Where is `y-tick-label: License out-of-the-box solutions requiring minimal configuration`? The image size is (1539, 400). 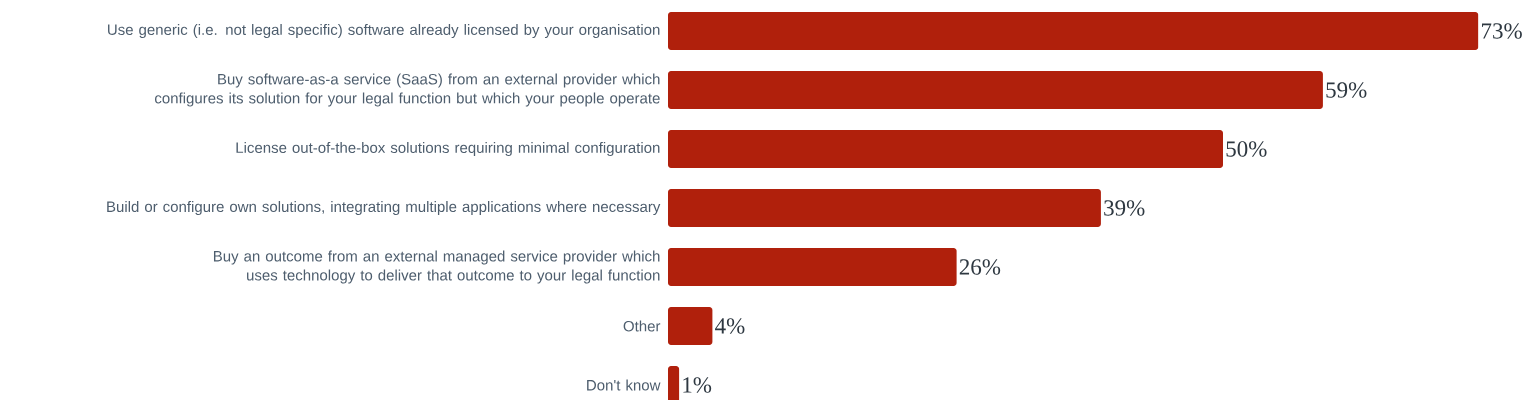
y-tick-label: License out-of-the-box solutions requiring minimal configuration is located at coordinates (448, 149).